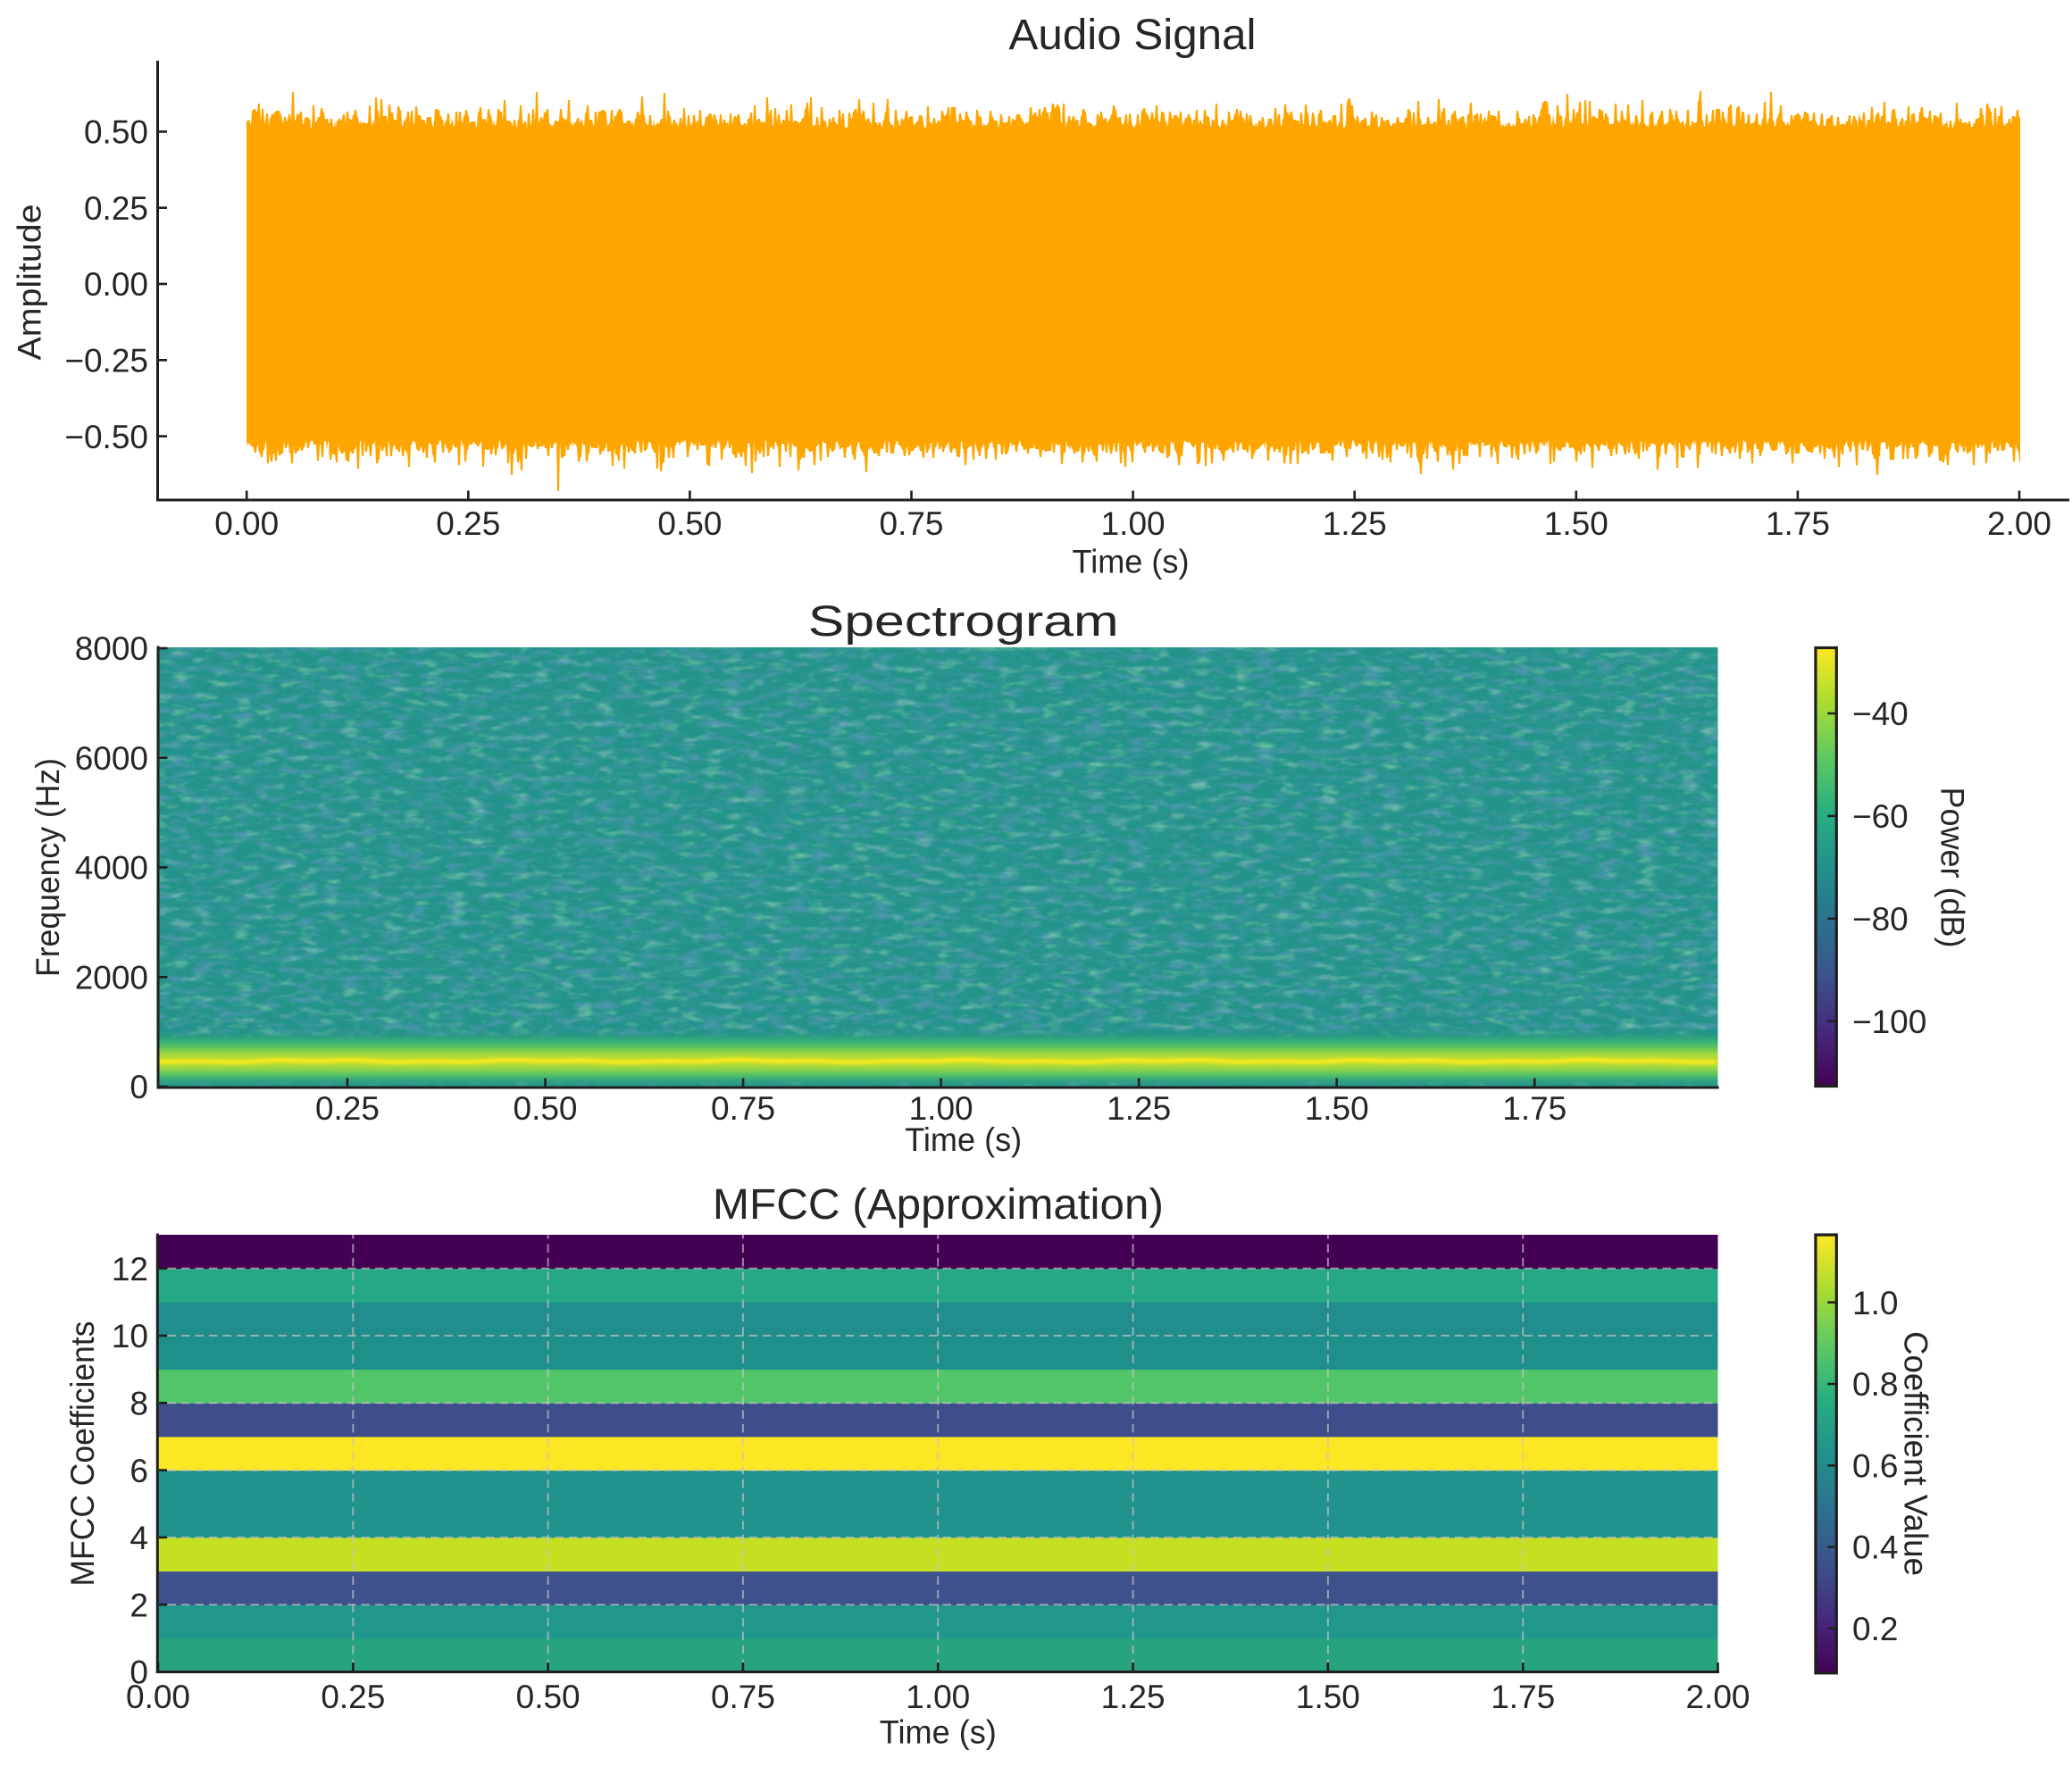 The image size is (2072, 1767). What do you see at coordinates (1875, 1384) in the screenshot?
I see `svg-text: 0.8` at bounding box center [1875, 1384].